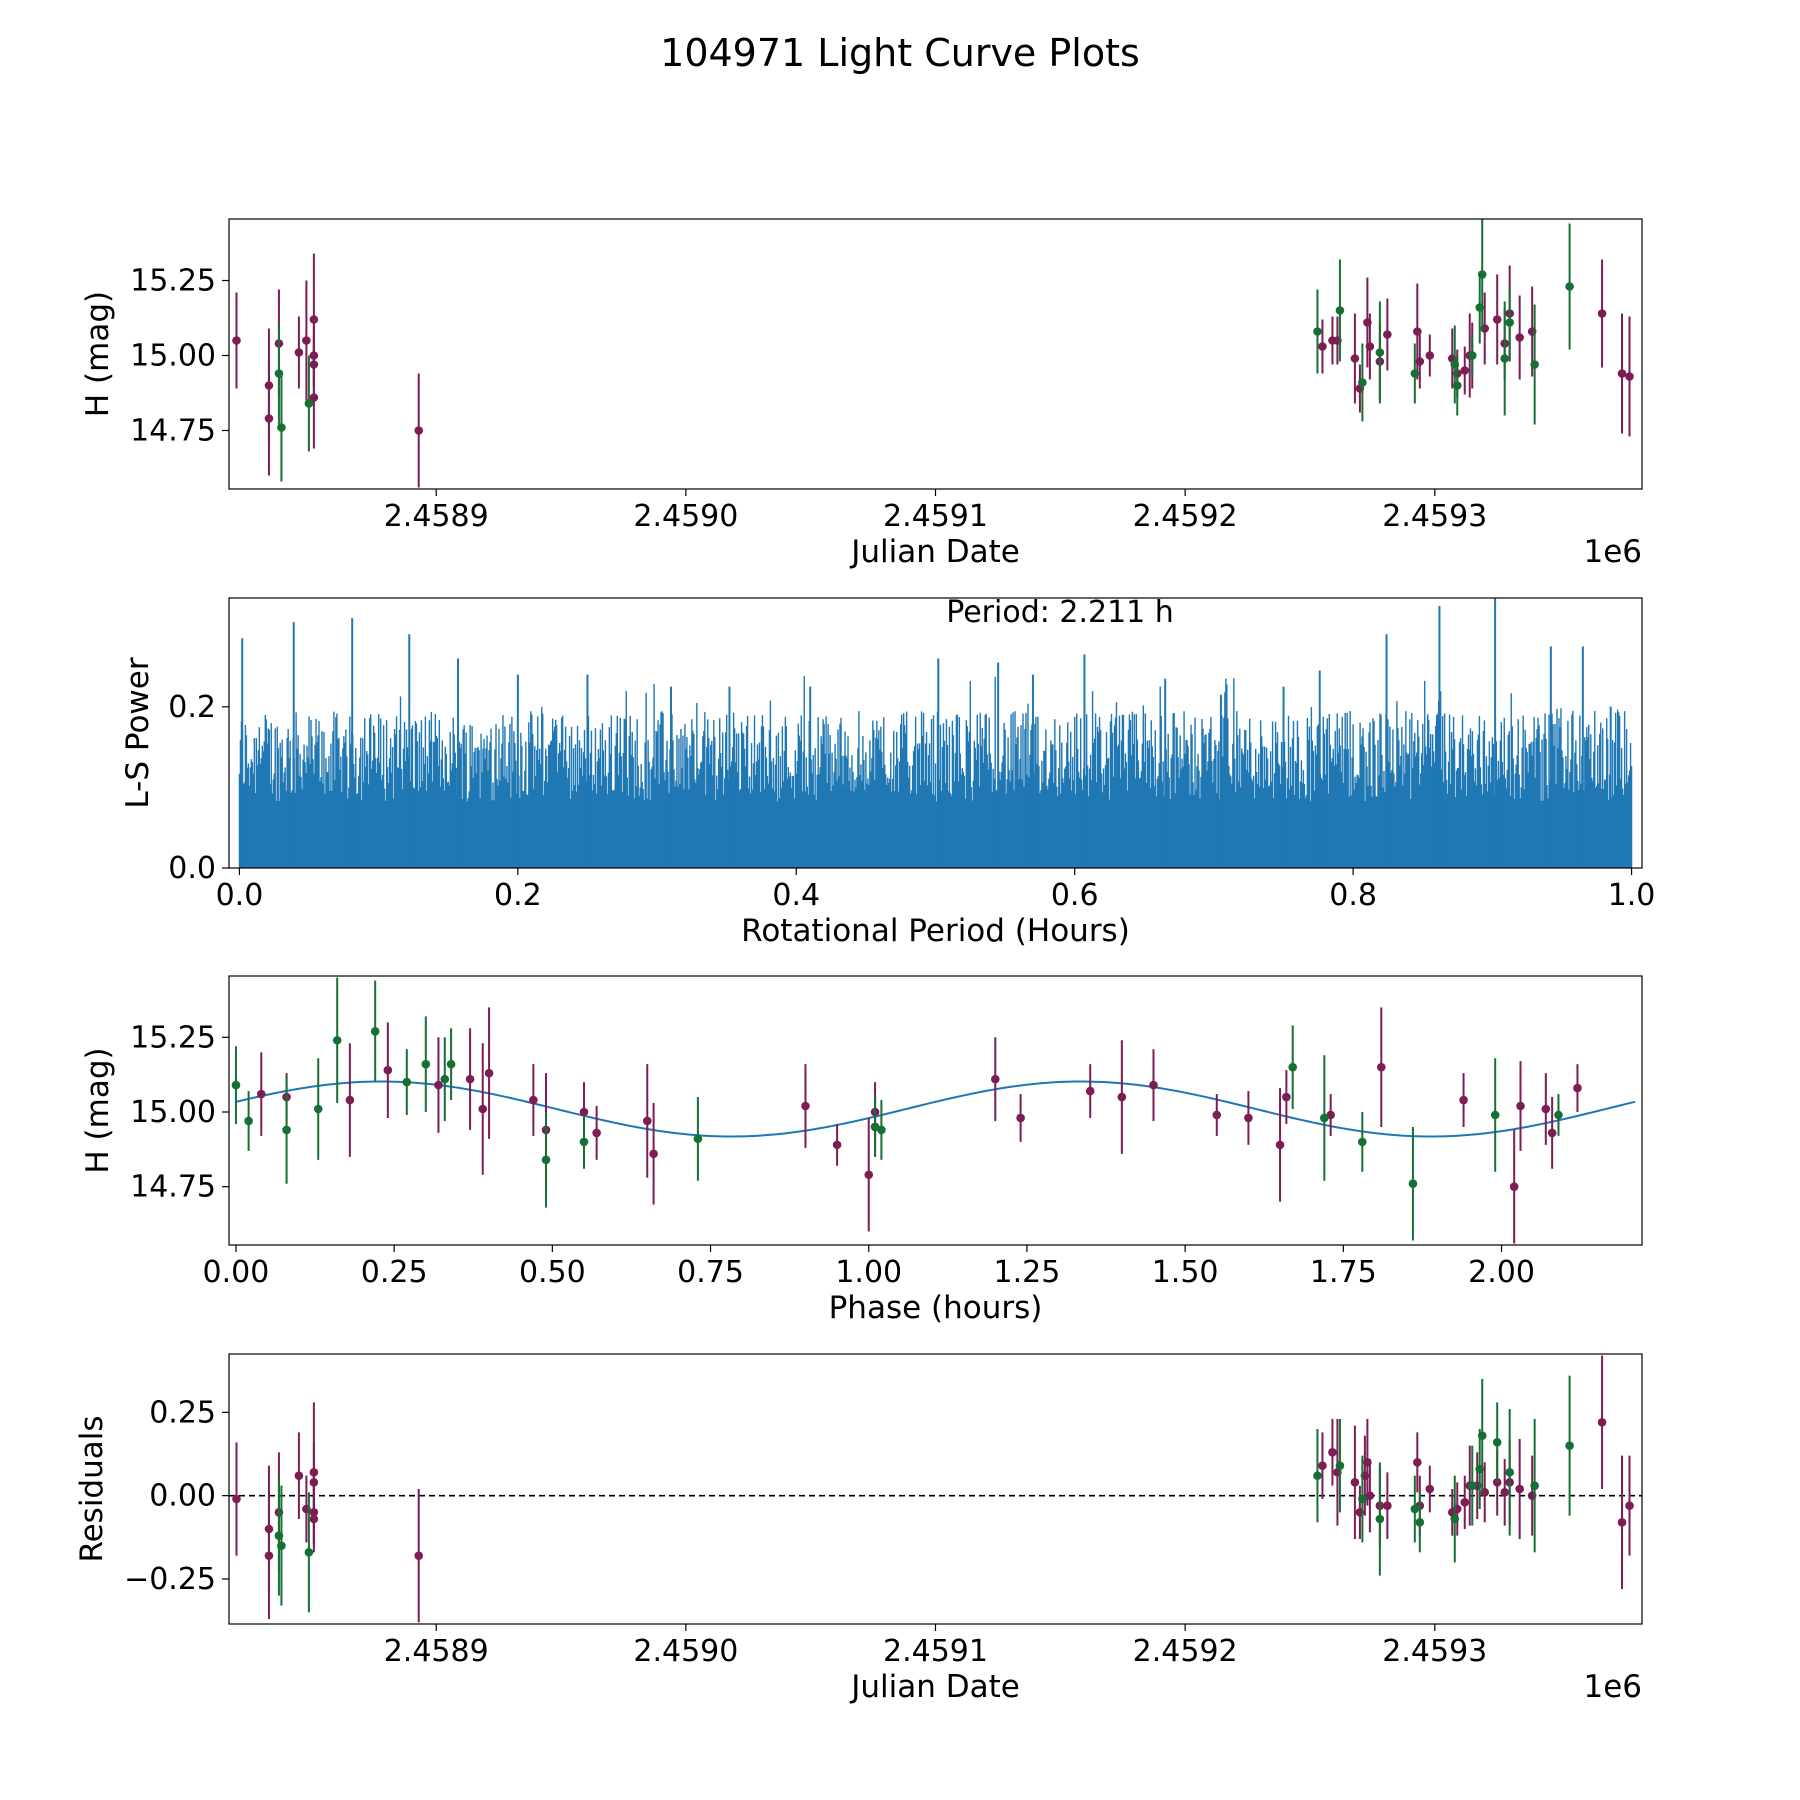 Image resolution: width=1800 pixels, height=1800 pixels. What do you see at coordinates (552, 1272) in the screenshot?
I see `x-tick-label: 0.50` at bounding box center [552, 1272].